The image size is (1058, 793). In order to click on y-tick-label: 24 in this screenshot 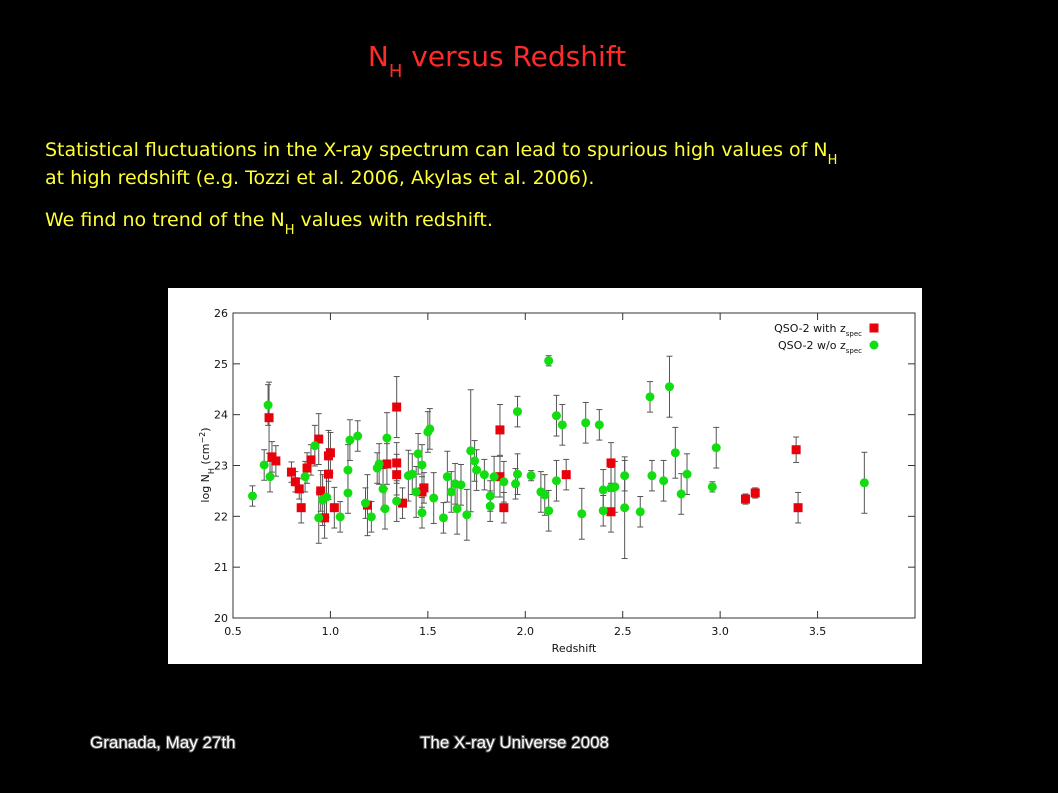, I will do `click(221, 415)`.